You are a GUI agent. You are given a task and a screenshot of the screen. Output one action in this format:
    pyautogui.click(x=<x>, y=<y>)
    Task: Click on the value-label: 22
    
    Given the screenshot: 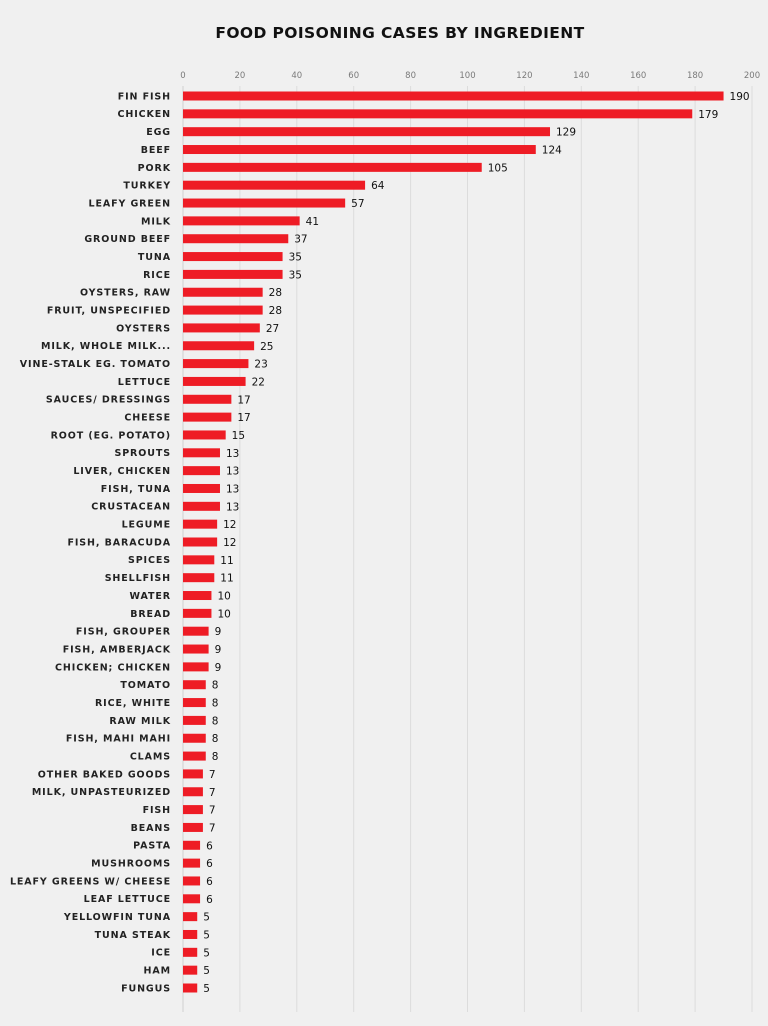 What is the action you would take?
    pyautogui.click(x=258, y=382)
    